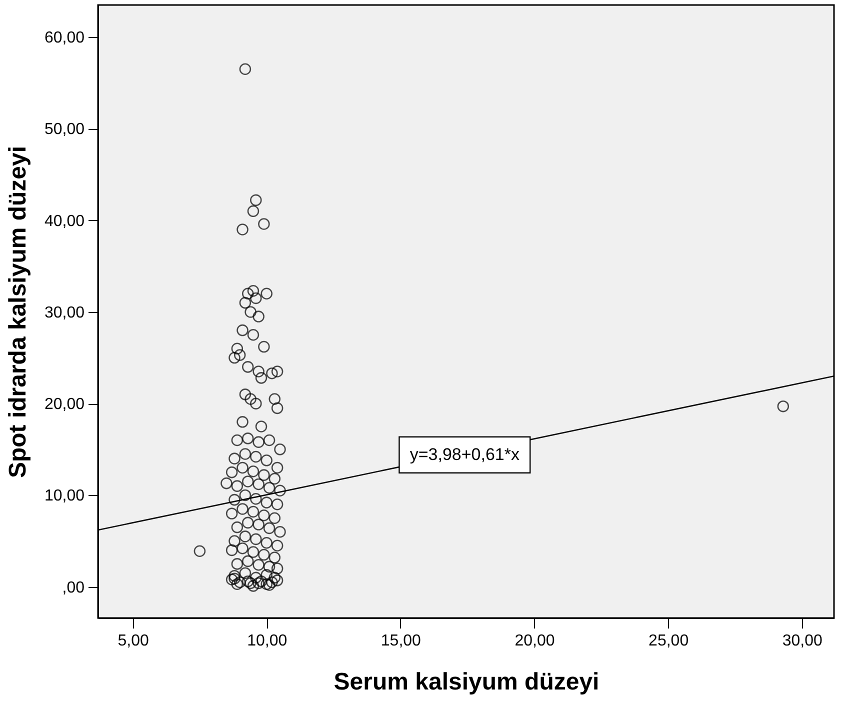 The height and width of the screenshot is (709, 849). Describe the element at coordinates (267, 641) in the screenshot. I see `x-tick-label: 10,00` at that location.